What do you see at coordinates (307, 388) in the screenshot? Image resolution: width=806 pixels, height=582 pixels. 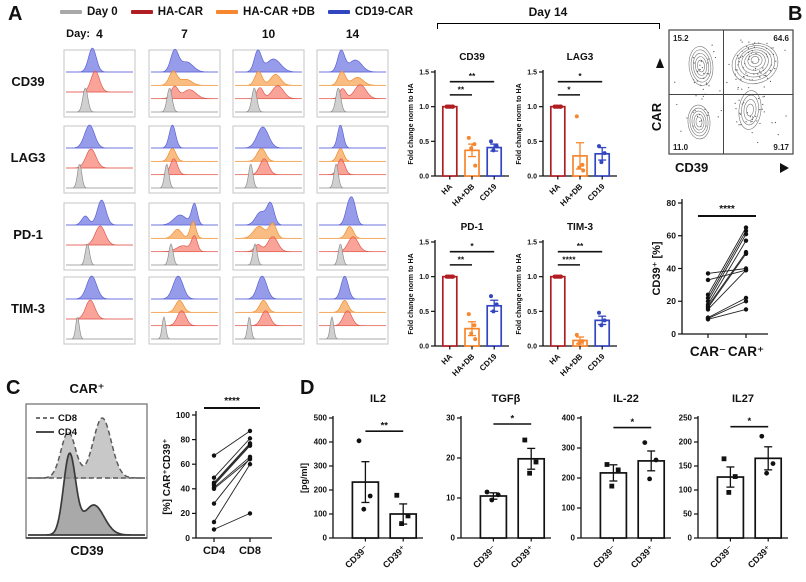 I see `panel-d-label: D` at bounding box center [307, 388].